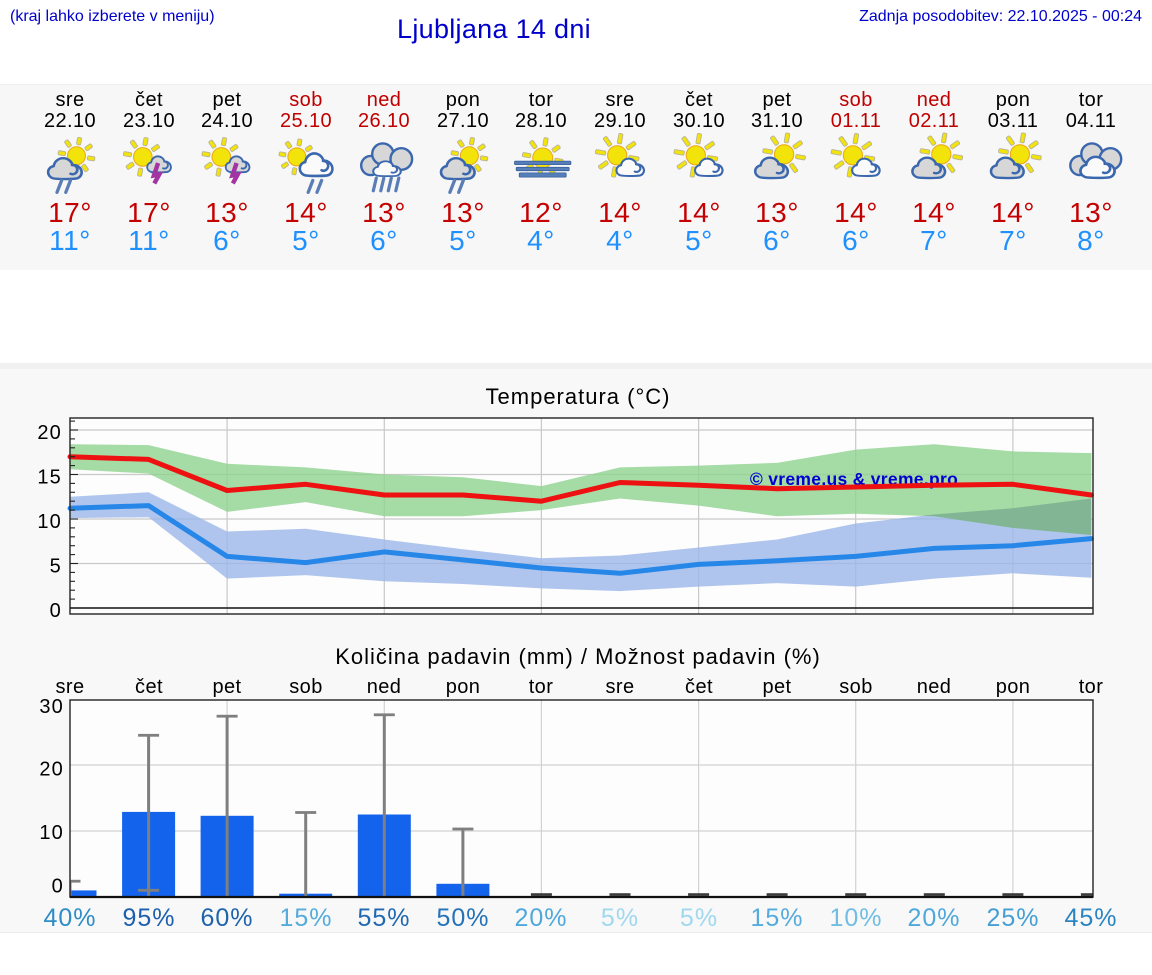  I want to click on svg-text: 5, so click(56, 567).